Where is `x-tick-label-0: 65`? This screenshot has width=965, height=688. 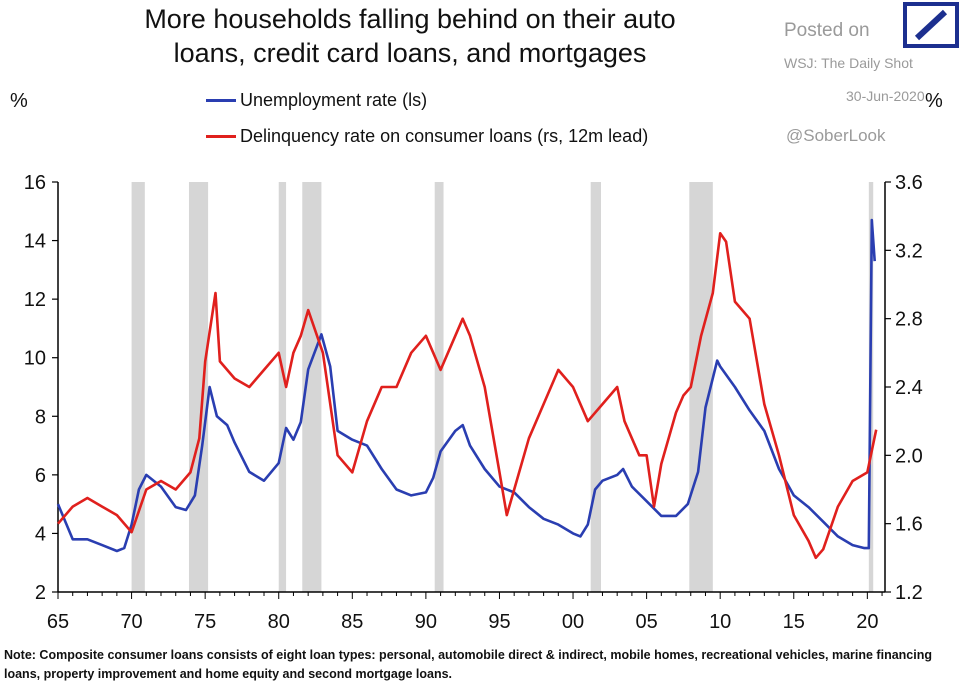 x-tick-label-0: 65 is located at coordinates (58, 622).